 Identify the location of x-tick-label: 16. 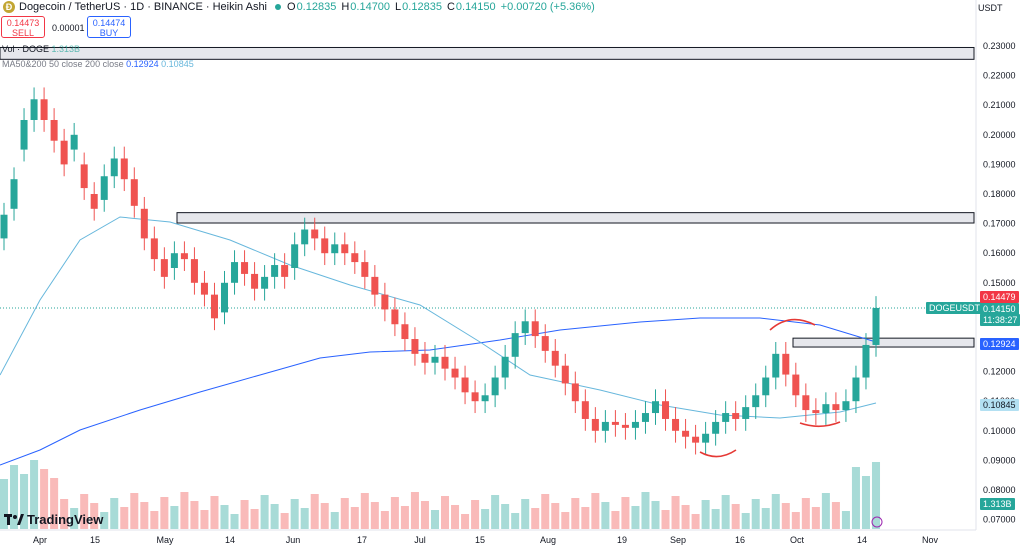
(740, 540).